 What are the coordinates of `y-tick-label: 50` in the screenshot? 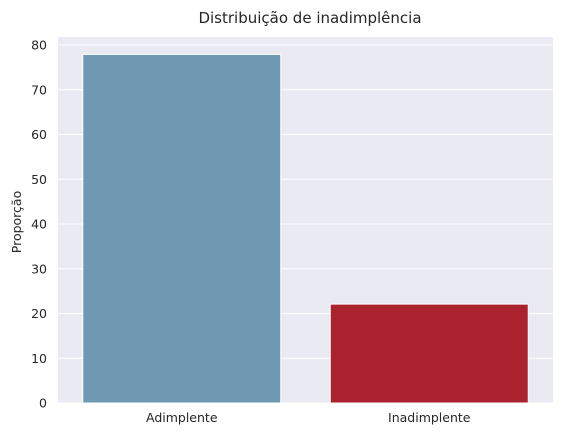 It's located at (39, 179).